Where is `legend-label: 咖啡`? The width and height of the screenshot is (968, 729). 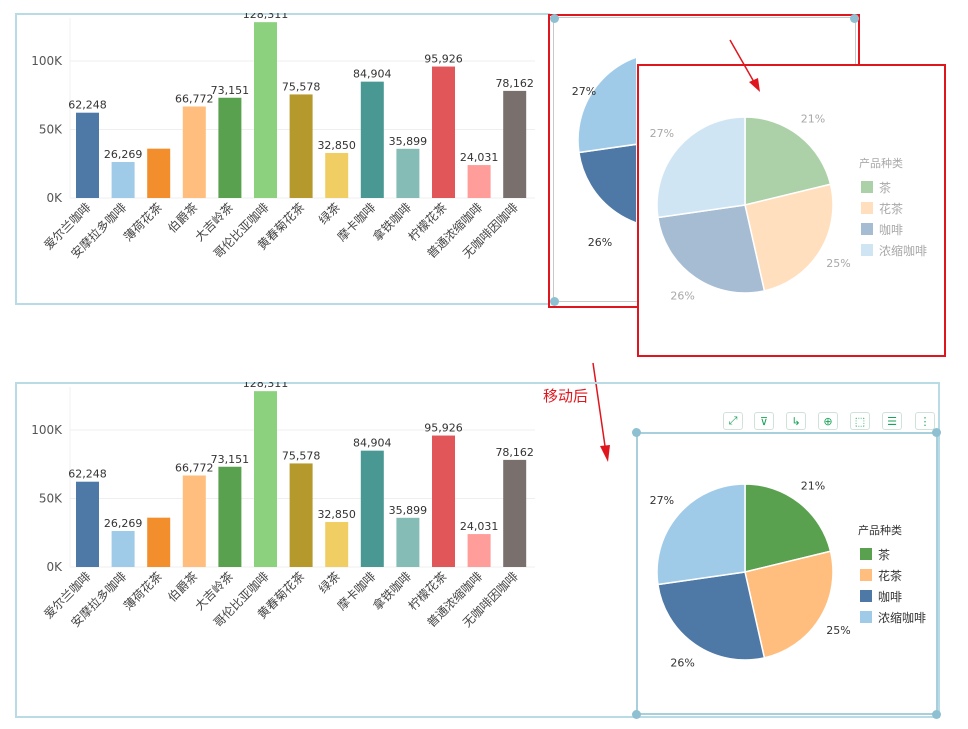 legend-label: 咖啡 is located at coordinates (890, 596).